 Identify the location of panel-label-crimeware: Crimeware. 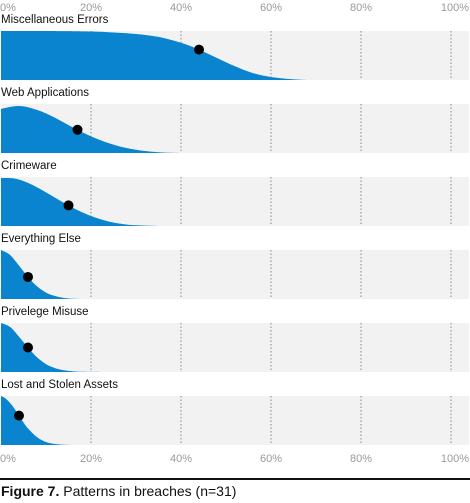
(29, 166).